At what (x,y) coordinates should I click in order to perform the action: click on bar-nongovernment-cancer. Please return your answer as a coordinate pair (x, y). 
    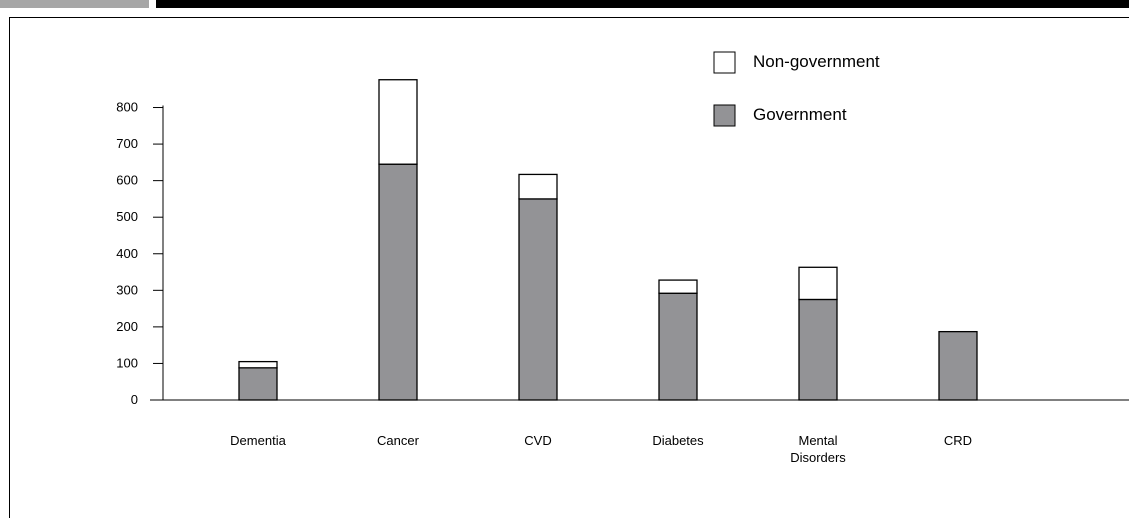
    Looking at the image, I should click on (398, 122).